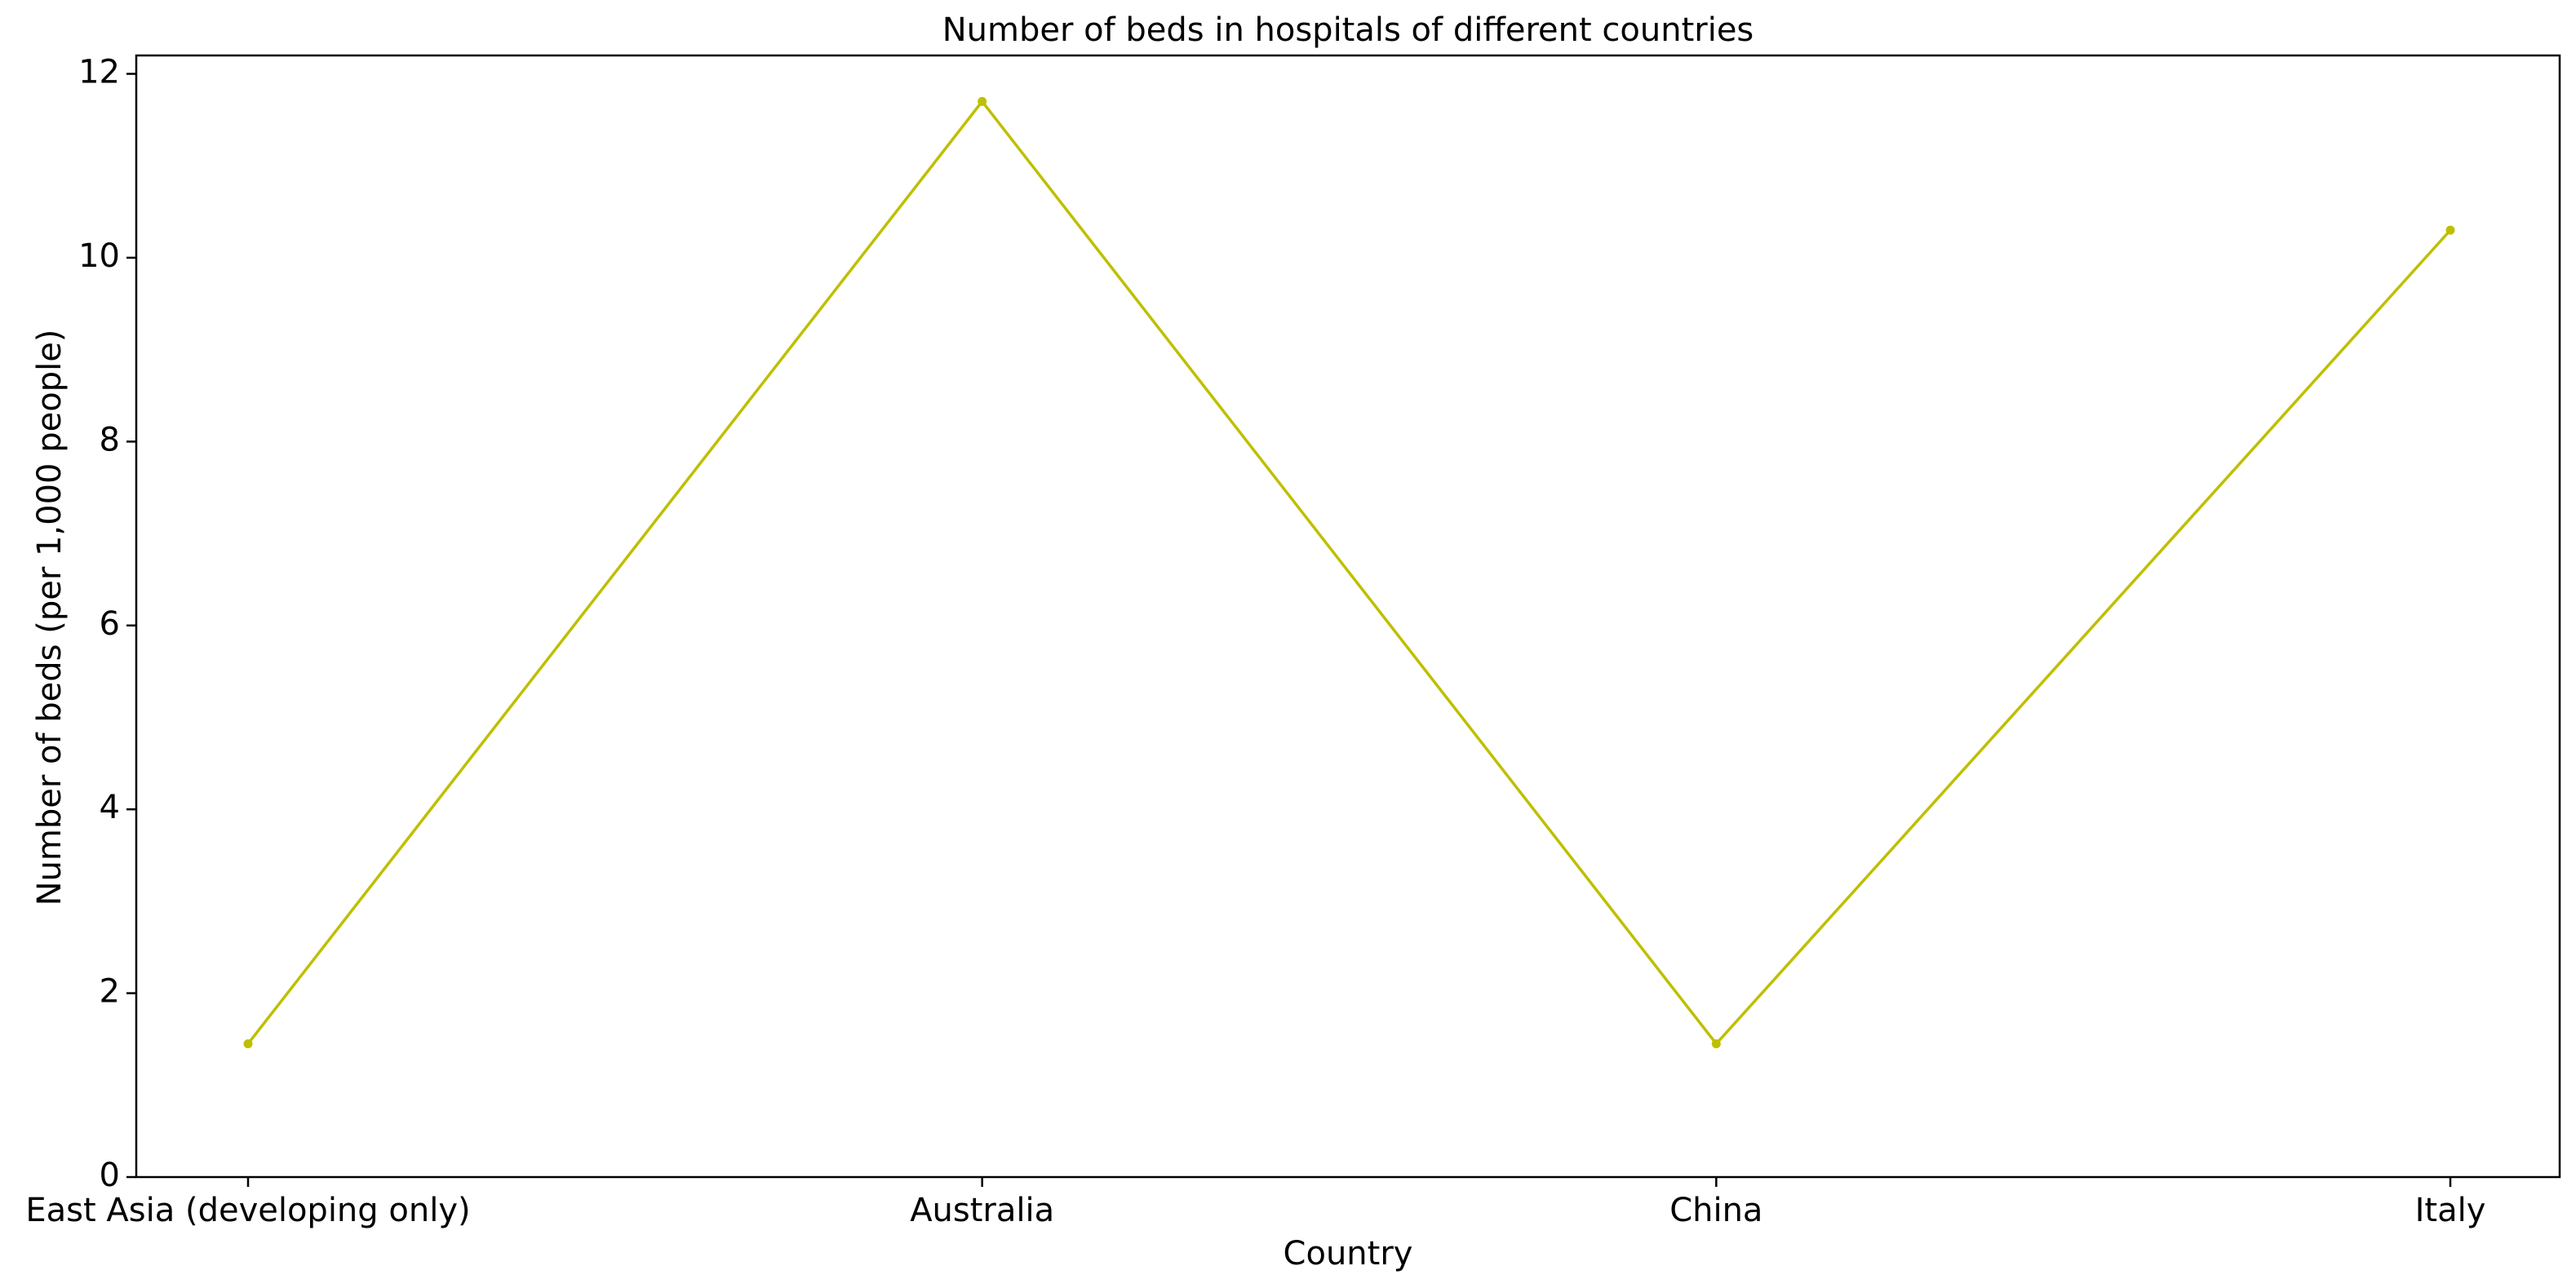 The image size is (2576, 1288). Describe the element at coordinates (2450, 1210) in the screenshot. I see `x-tick-label: Italy` at that location.